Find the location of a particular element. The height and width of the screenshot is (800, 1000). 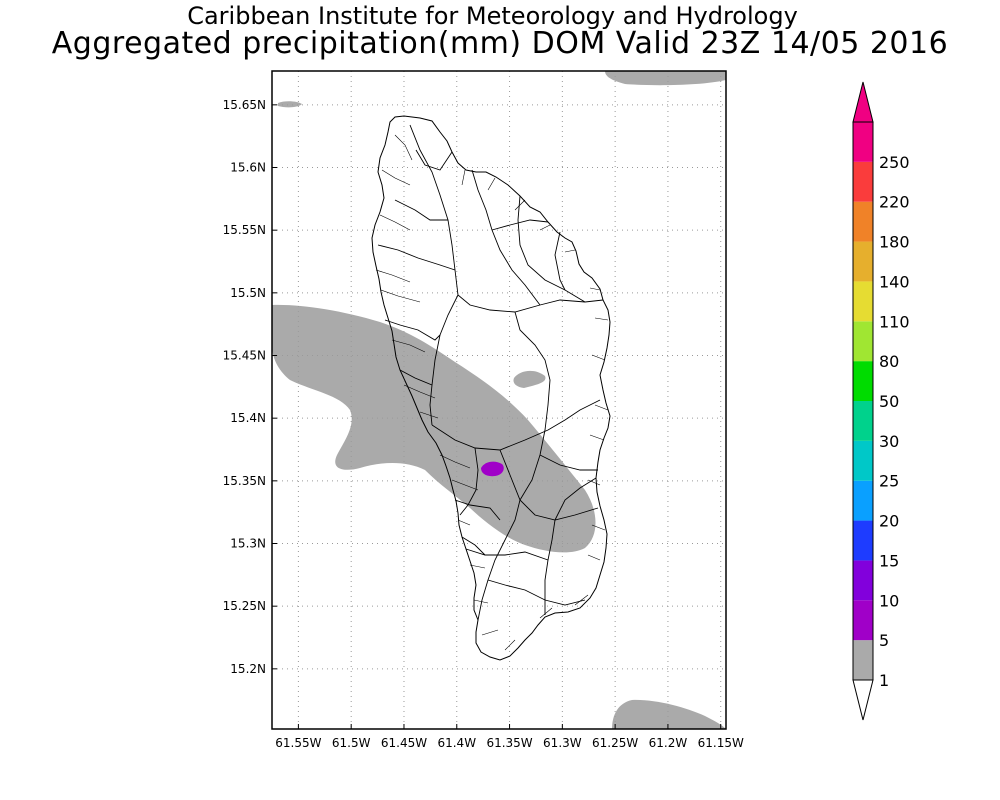

lon-tick-label: 61.3W is located at coordinates (562, 743).